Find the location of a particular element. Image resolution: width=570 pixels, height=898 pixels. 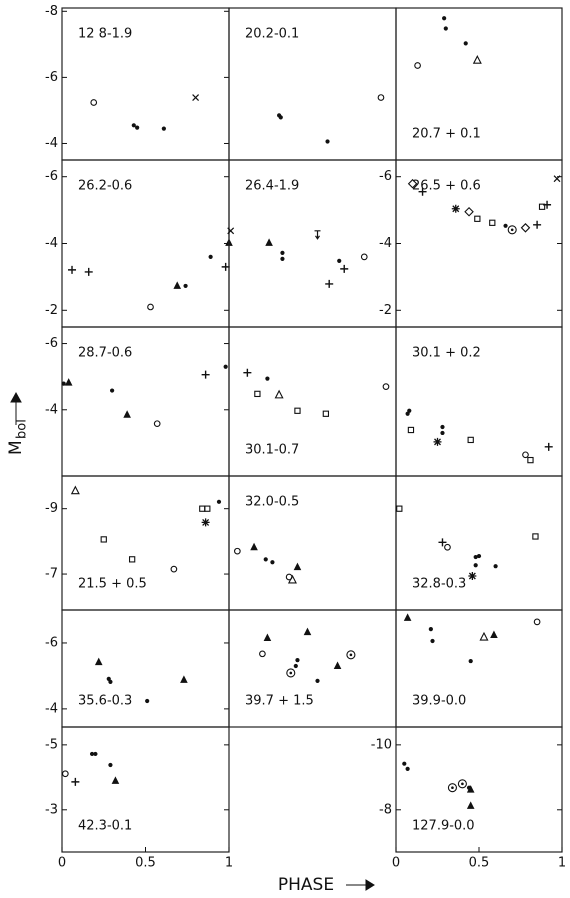

panel-label: 39.9-0.0 is located at coordinates (439, 701).